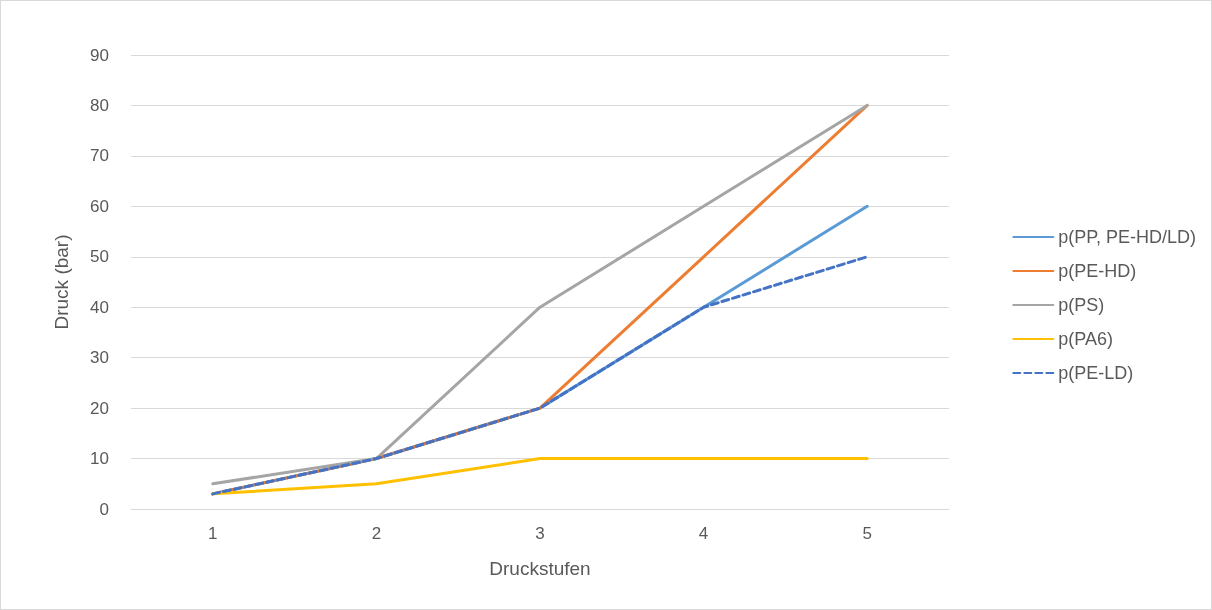 The height and width of the screenshot is (610, 1212). Describe the element at coordinates (1096, 373) in the screenshot. I see `legend-label: p(PE-LD)` at that location.